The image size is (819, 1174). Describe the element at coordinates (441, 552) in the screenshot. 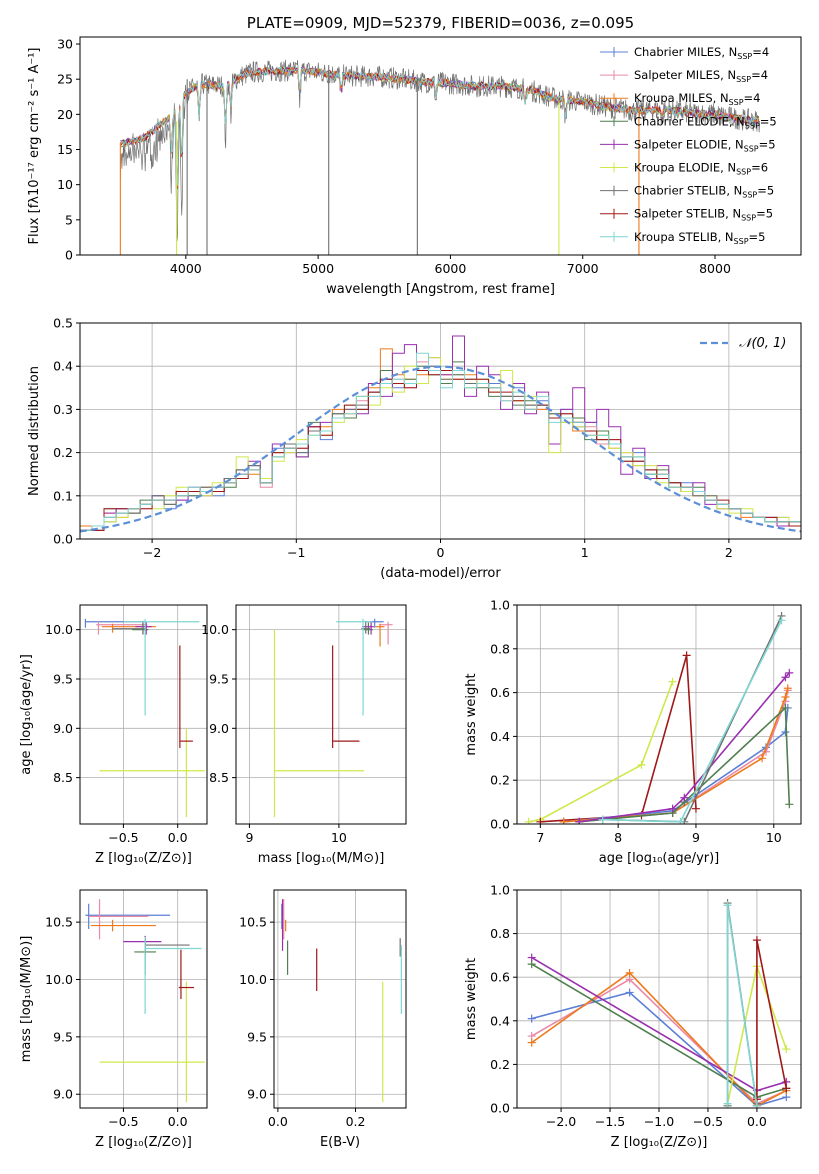

I see `x-tick-label: 0` at that location.